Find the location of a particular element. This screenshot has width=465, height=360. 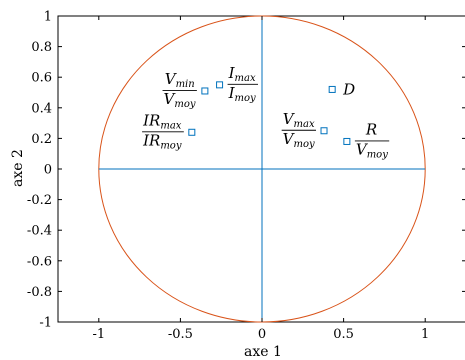

y-tick-label: 0.4 is located at coordinates (41, 108).